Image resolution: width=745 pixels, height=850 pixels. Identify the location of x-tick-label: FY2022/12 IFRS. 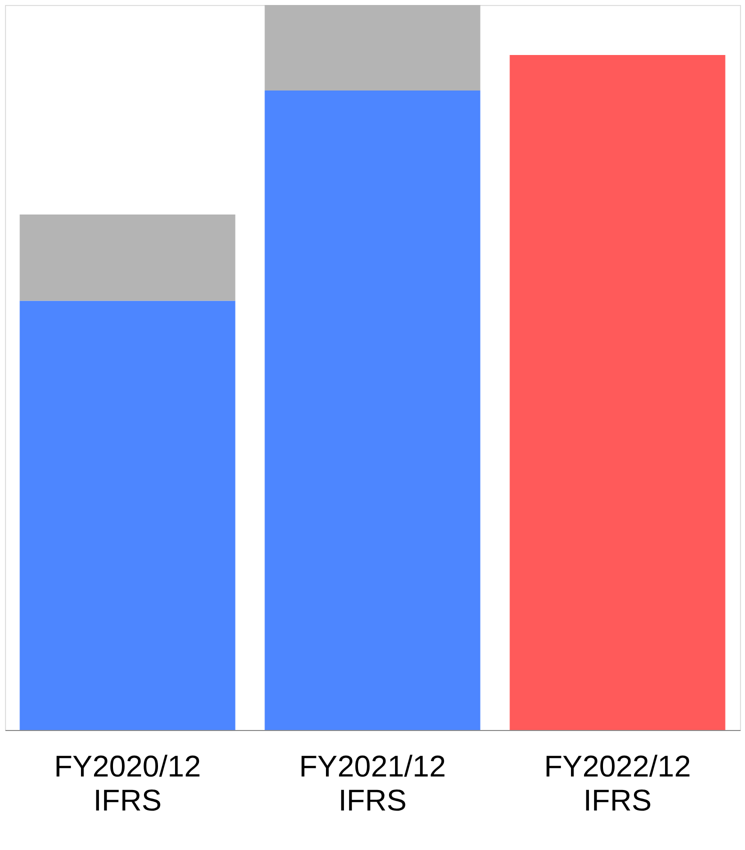
(617, 784).